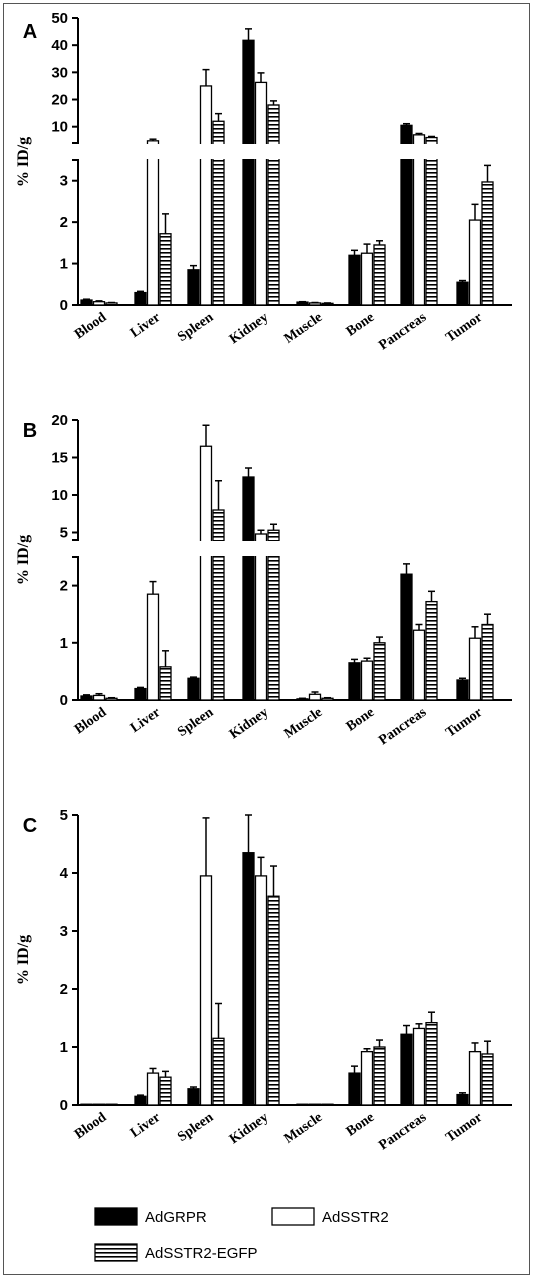 This screenshot has height=1280, width=535. Describe the element at coordinates (241, 1234) in the screenshot. I see `legend: AdGRPR AdSSTR2 AdSSTR2-EGFP` at that location.